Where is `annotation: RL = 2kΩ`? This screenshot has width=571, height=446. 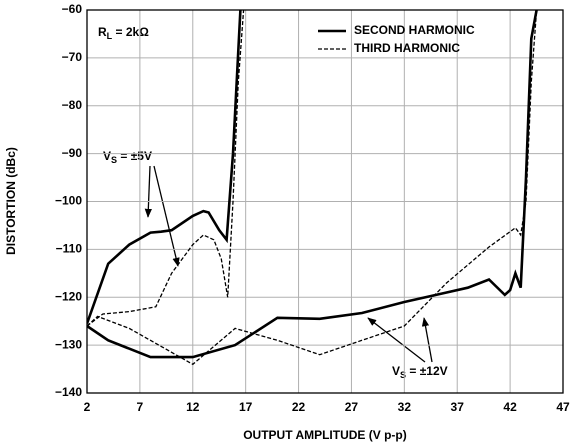
annotation: RL = 2kΩ is located at coordinates (123, 33).